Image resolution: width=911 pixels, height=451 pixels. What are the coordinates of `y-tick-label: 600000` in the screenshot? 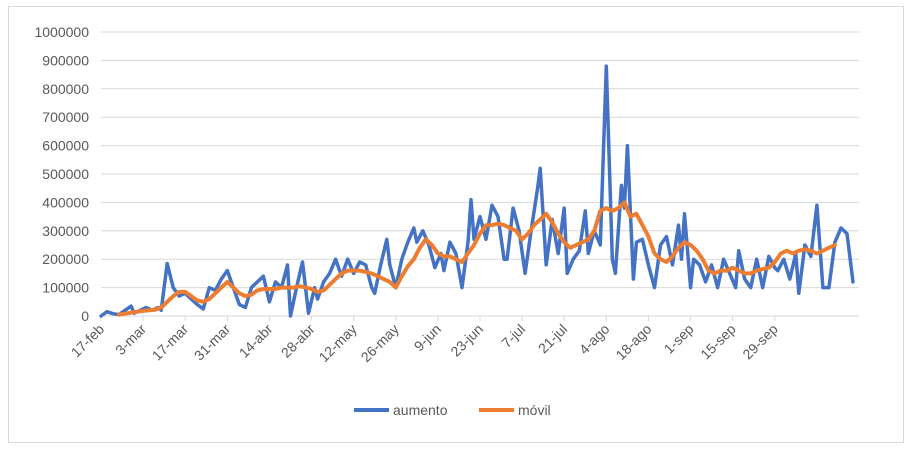 It's located at (65, 146).